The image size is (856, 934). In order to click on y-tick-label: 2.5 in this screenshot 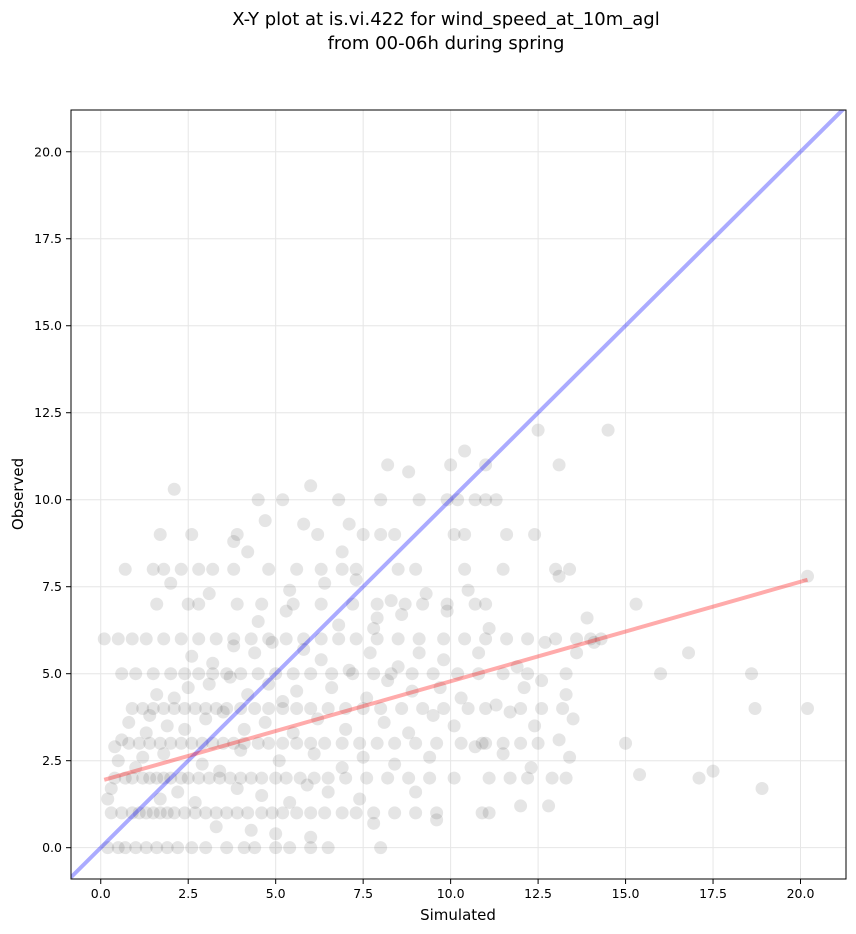, I will do `click(52, 760)`.